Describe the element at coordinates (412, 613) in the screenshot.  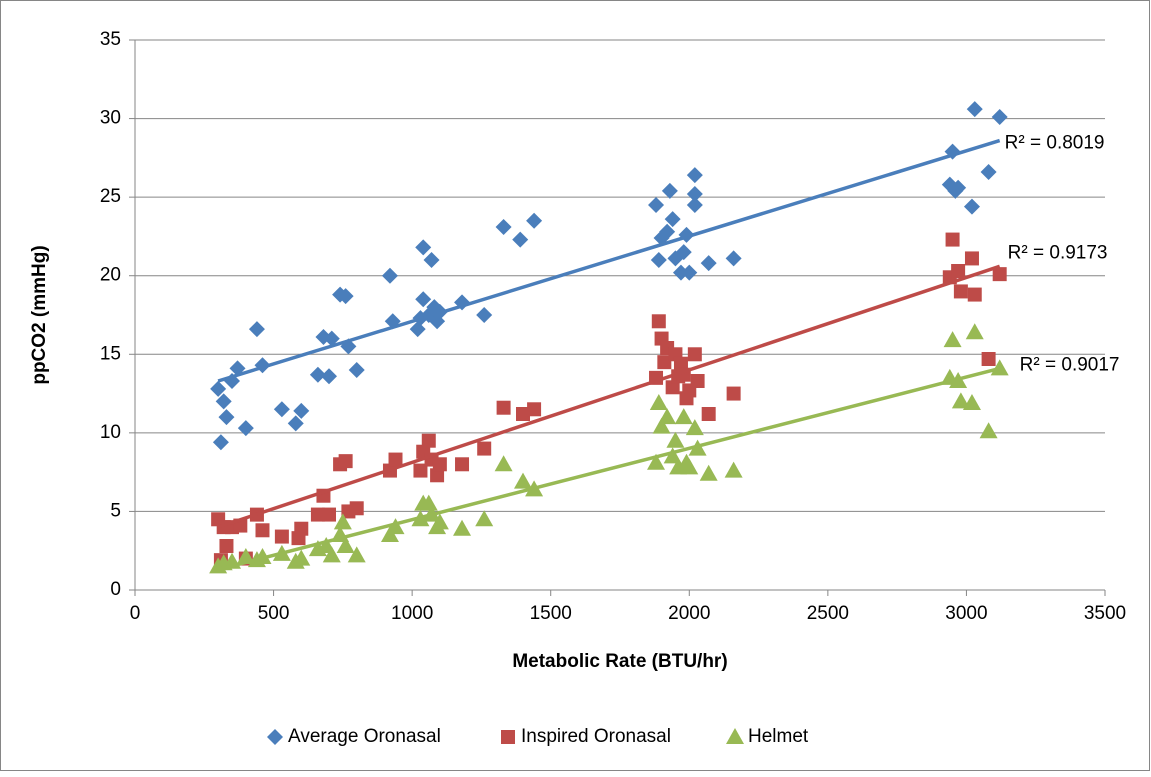
I see `x-tick-label: 1000` at that location.